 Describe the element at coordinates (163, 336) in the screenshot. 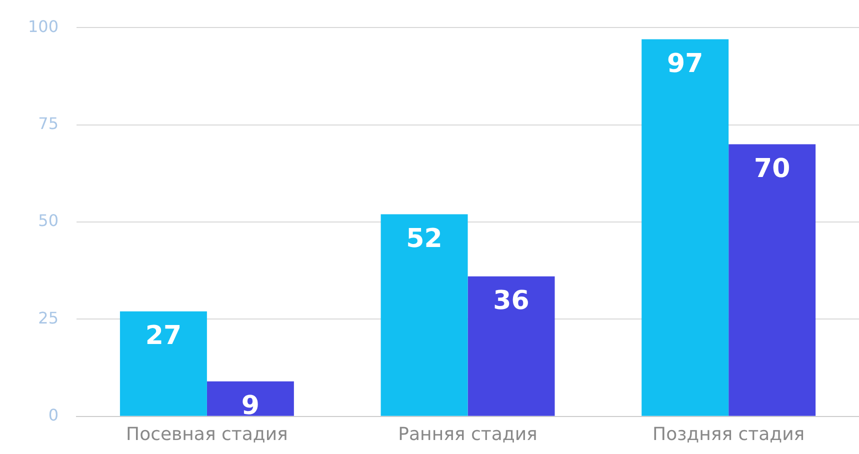

I see `data-label: 27` at that location.